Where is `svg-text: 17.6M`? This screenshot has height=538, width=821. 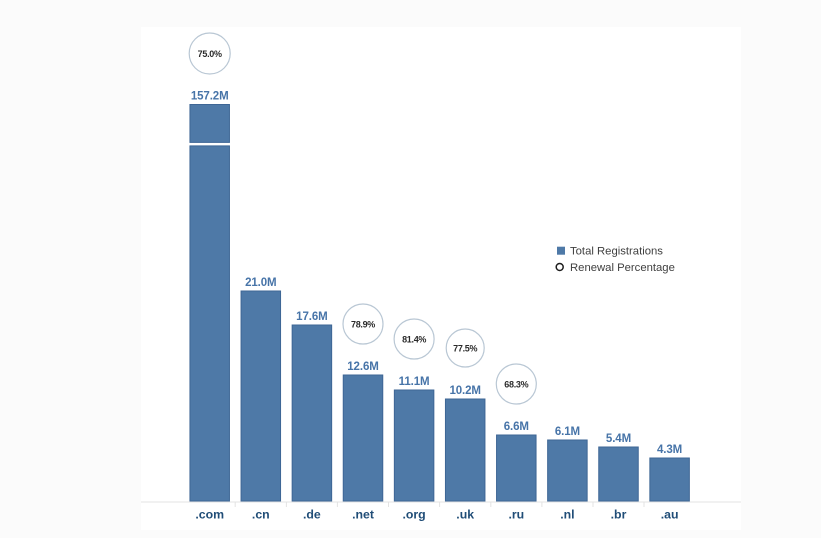
svg-text: 17.6M is located at coordinates (311, 317).